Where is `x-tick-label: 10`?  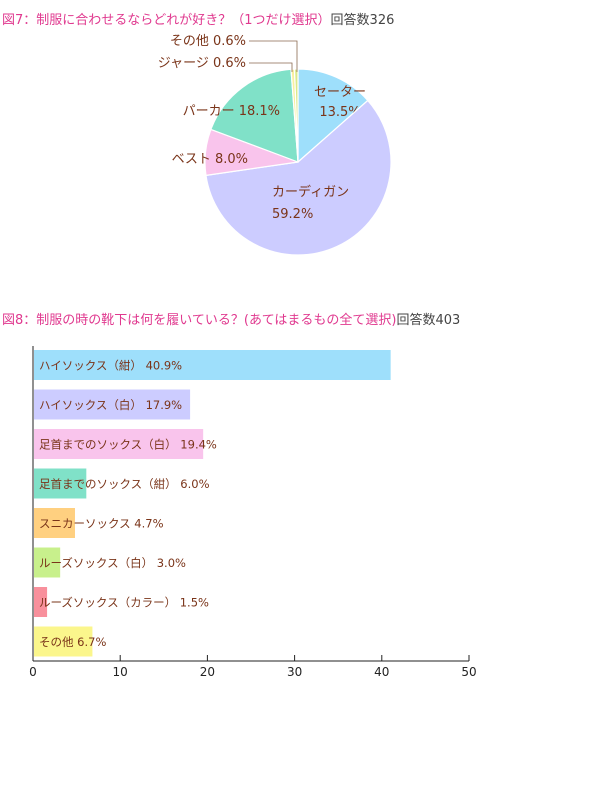
x-tick-label: 10 is located at coordinates (120, 672).